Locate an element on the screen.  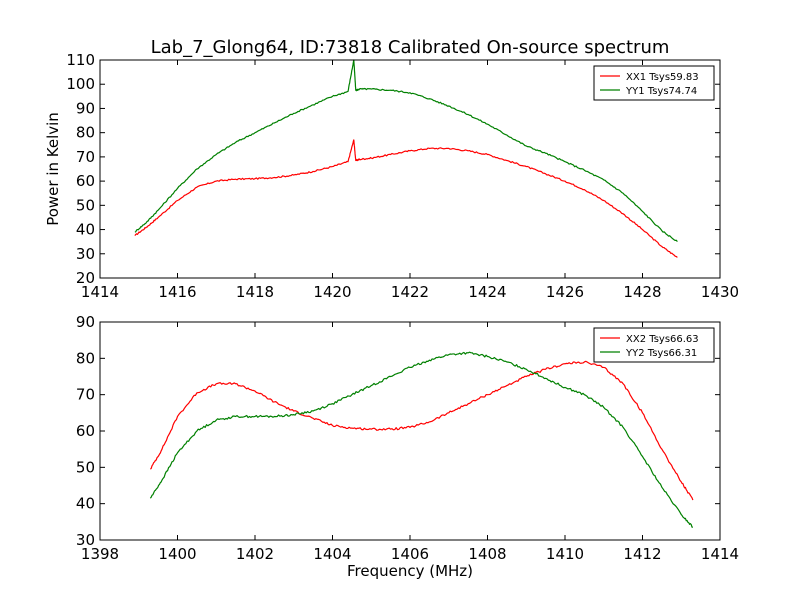
panel1-legend-label-1: XX1 Tsys59.83 is located at coordinates (662, 77).